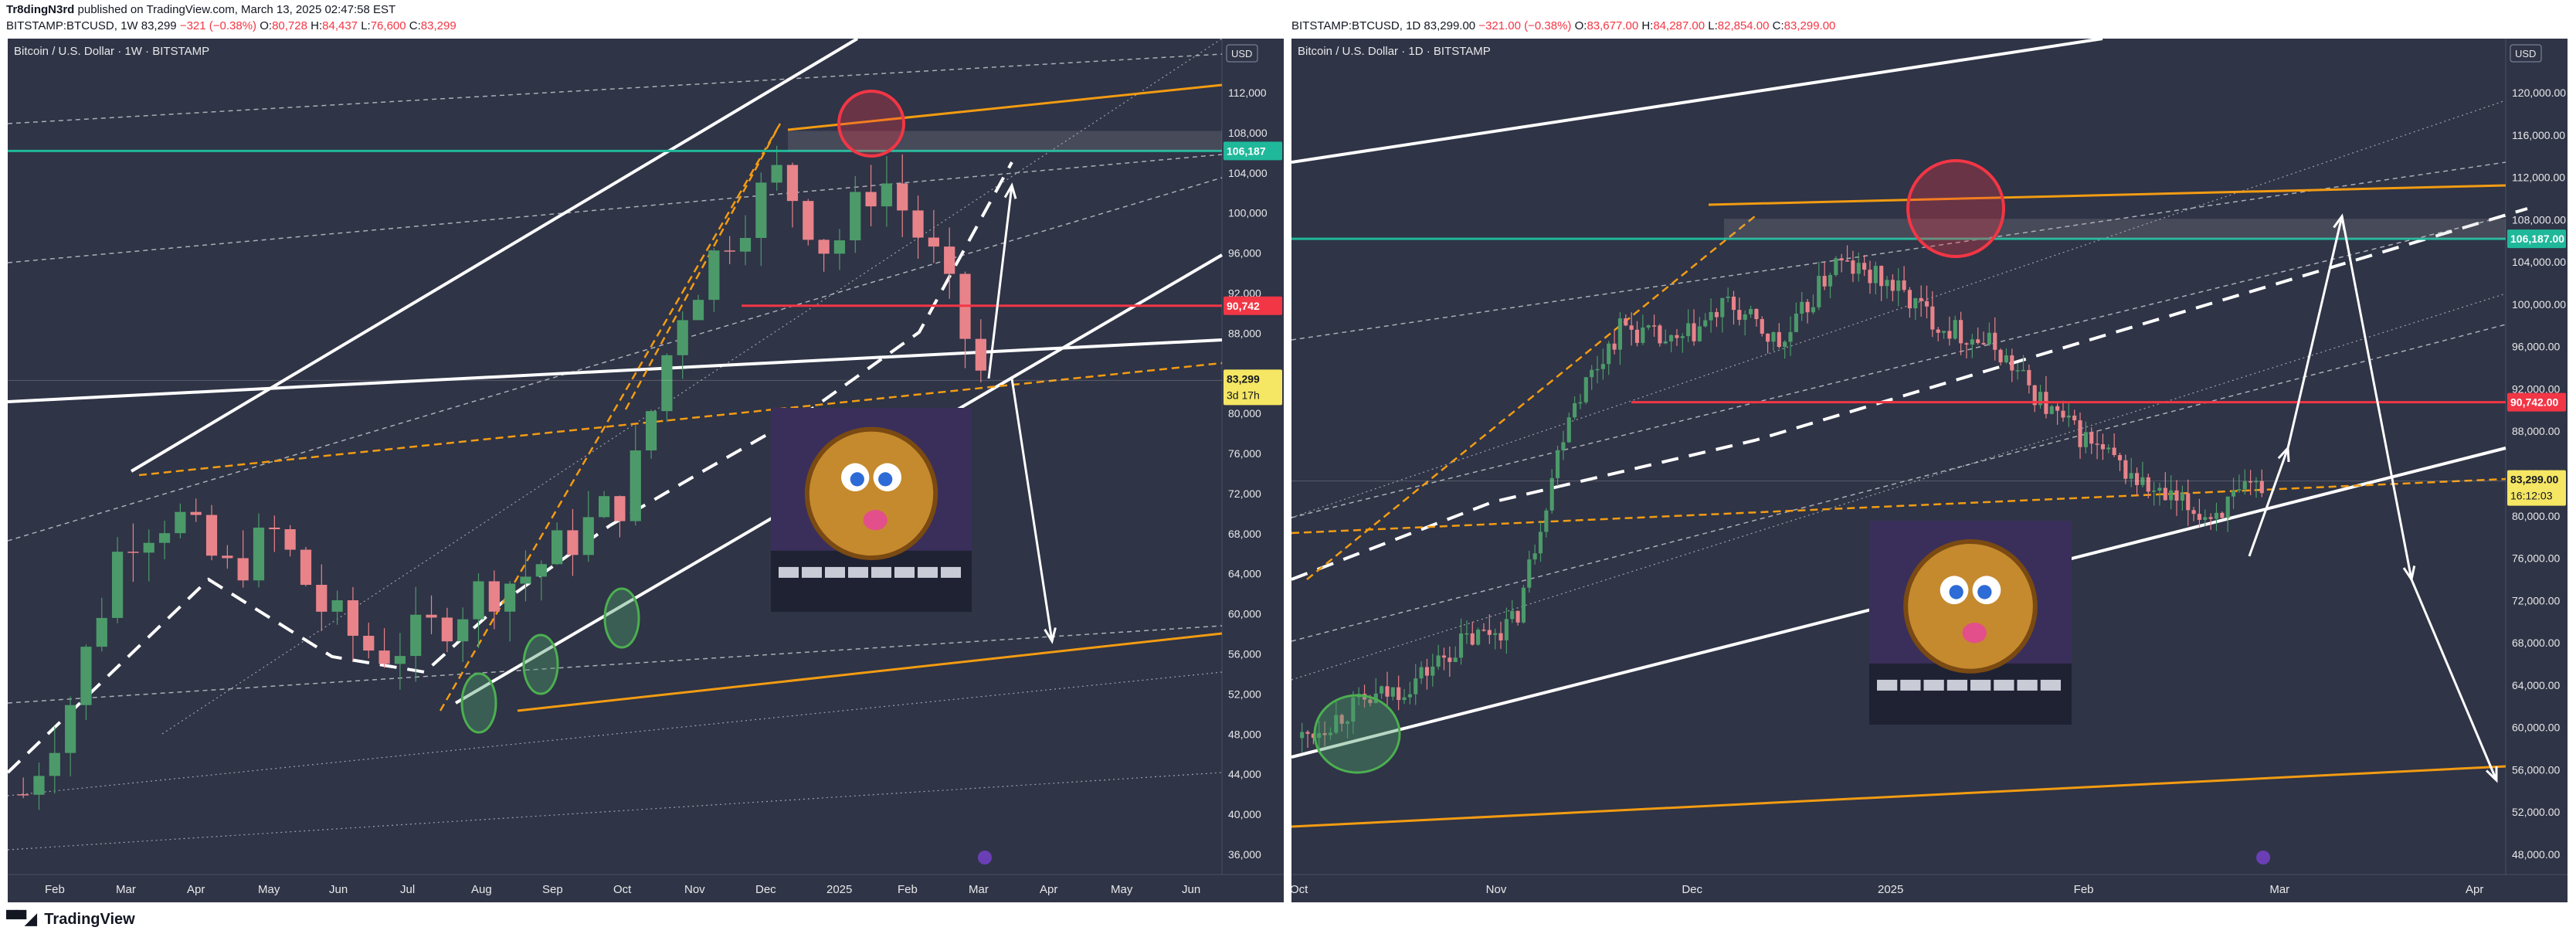 The width and height of the screenshot is (2576, 934). I want to click on left-currency-box, so click(1242, 53).